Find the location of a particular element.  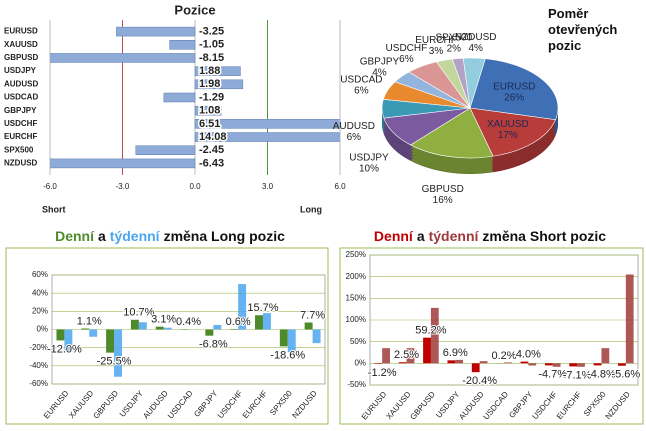

data-label: -18.6% is located at coordinates (287, 355).